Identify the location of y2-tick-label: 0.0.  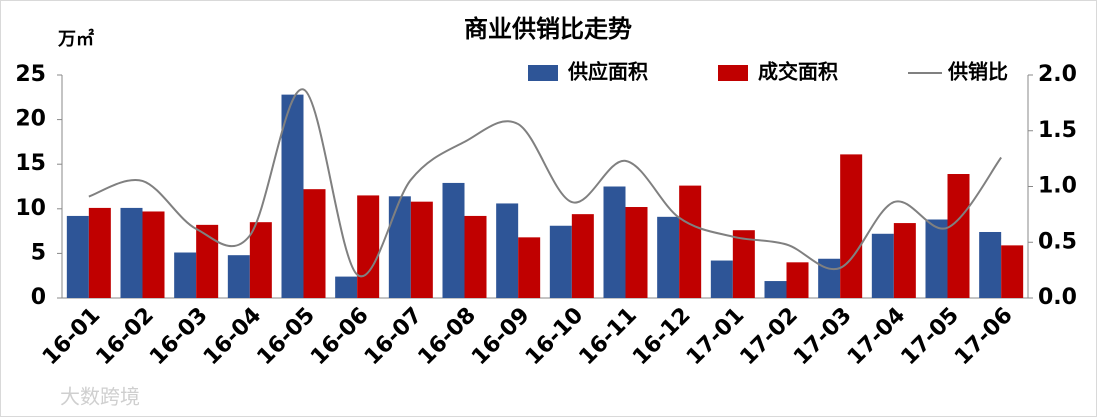
(1057, 297).